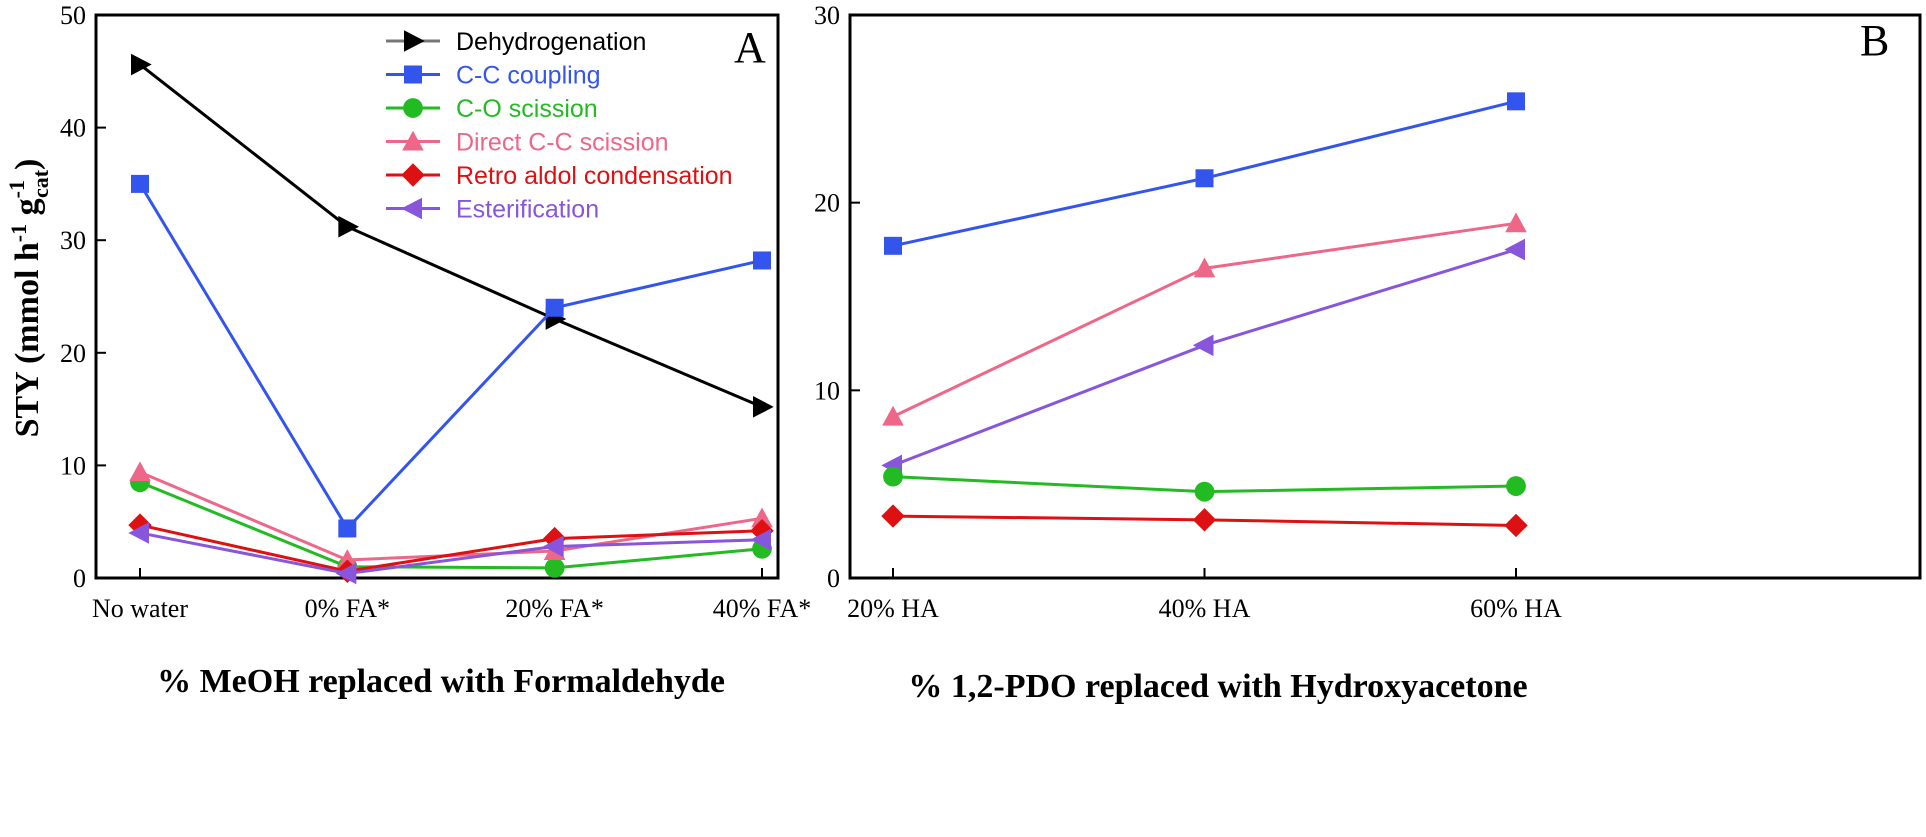  Describe the element at coordinates (347, 608) in the screenshot. I see `x-tick-label: 0% FA*` at that location.